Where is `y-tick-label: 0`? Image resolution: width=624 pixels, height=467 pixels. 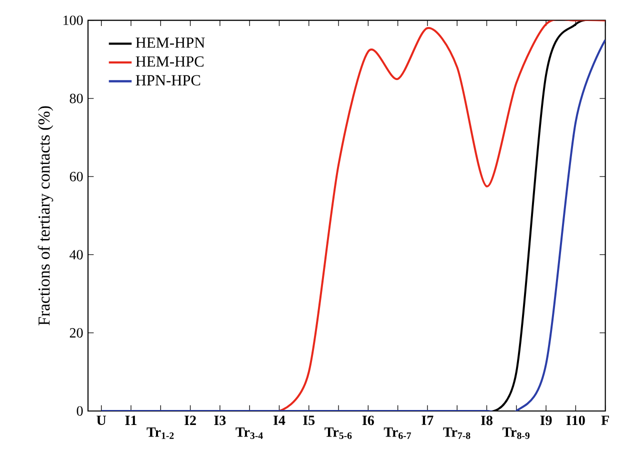
y-tick-label: 0 is located at coordinates (79, 411).